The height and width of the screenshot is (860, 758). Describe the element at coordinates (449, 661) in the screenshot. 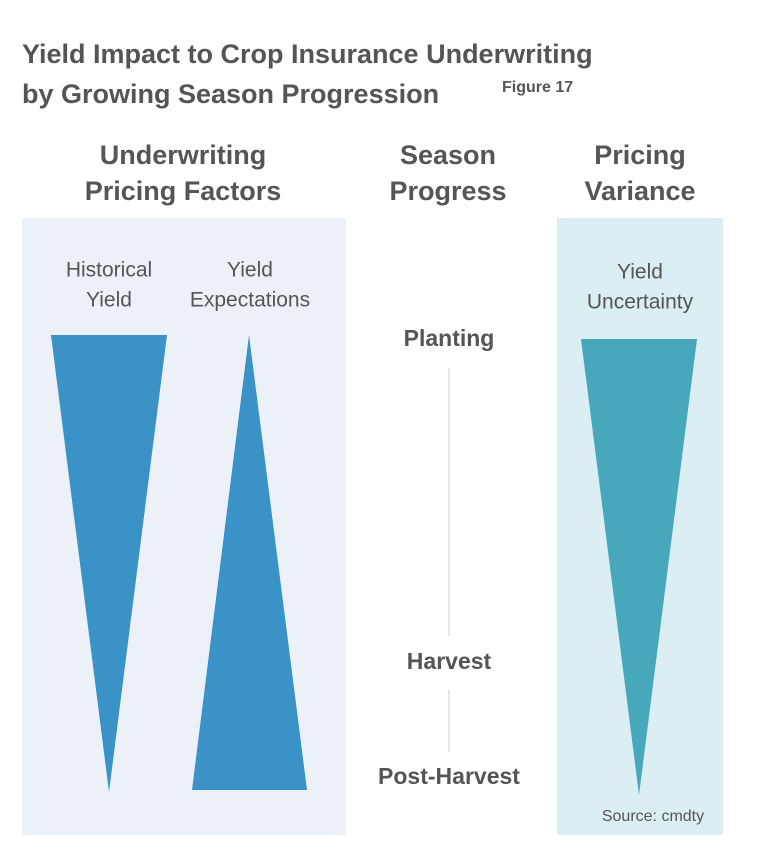

I see `stage-label: Harvest` at that location.